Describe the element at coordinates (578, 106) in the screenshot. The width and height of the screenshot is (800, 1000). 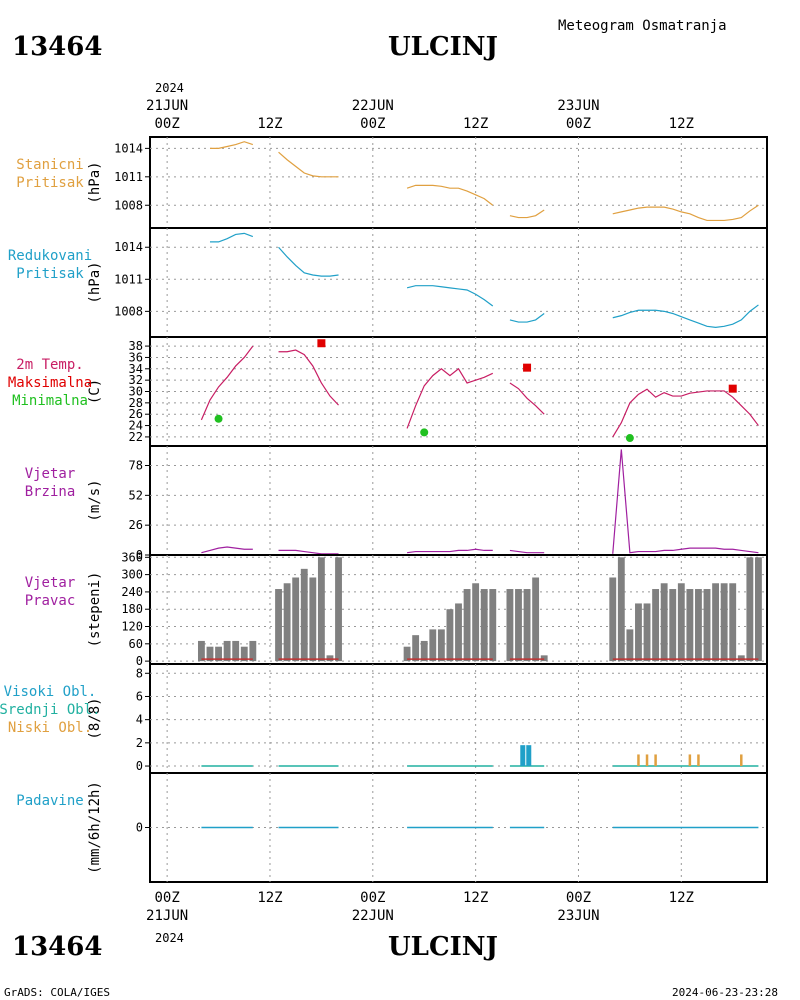
I see `date-label-top: 23JUN` at that location.